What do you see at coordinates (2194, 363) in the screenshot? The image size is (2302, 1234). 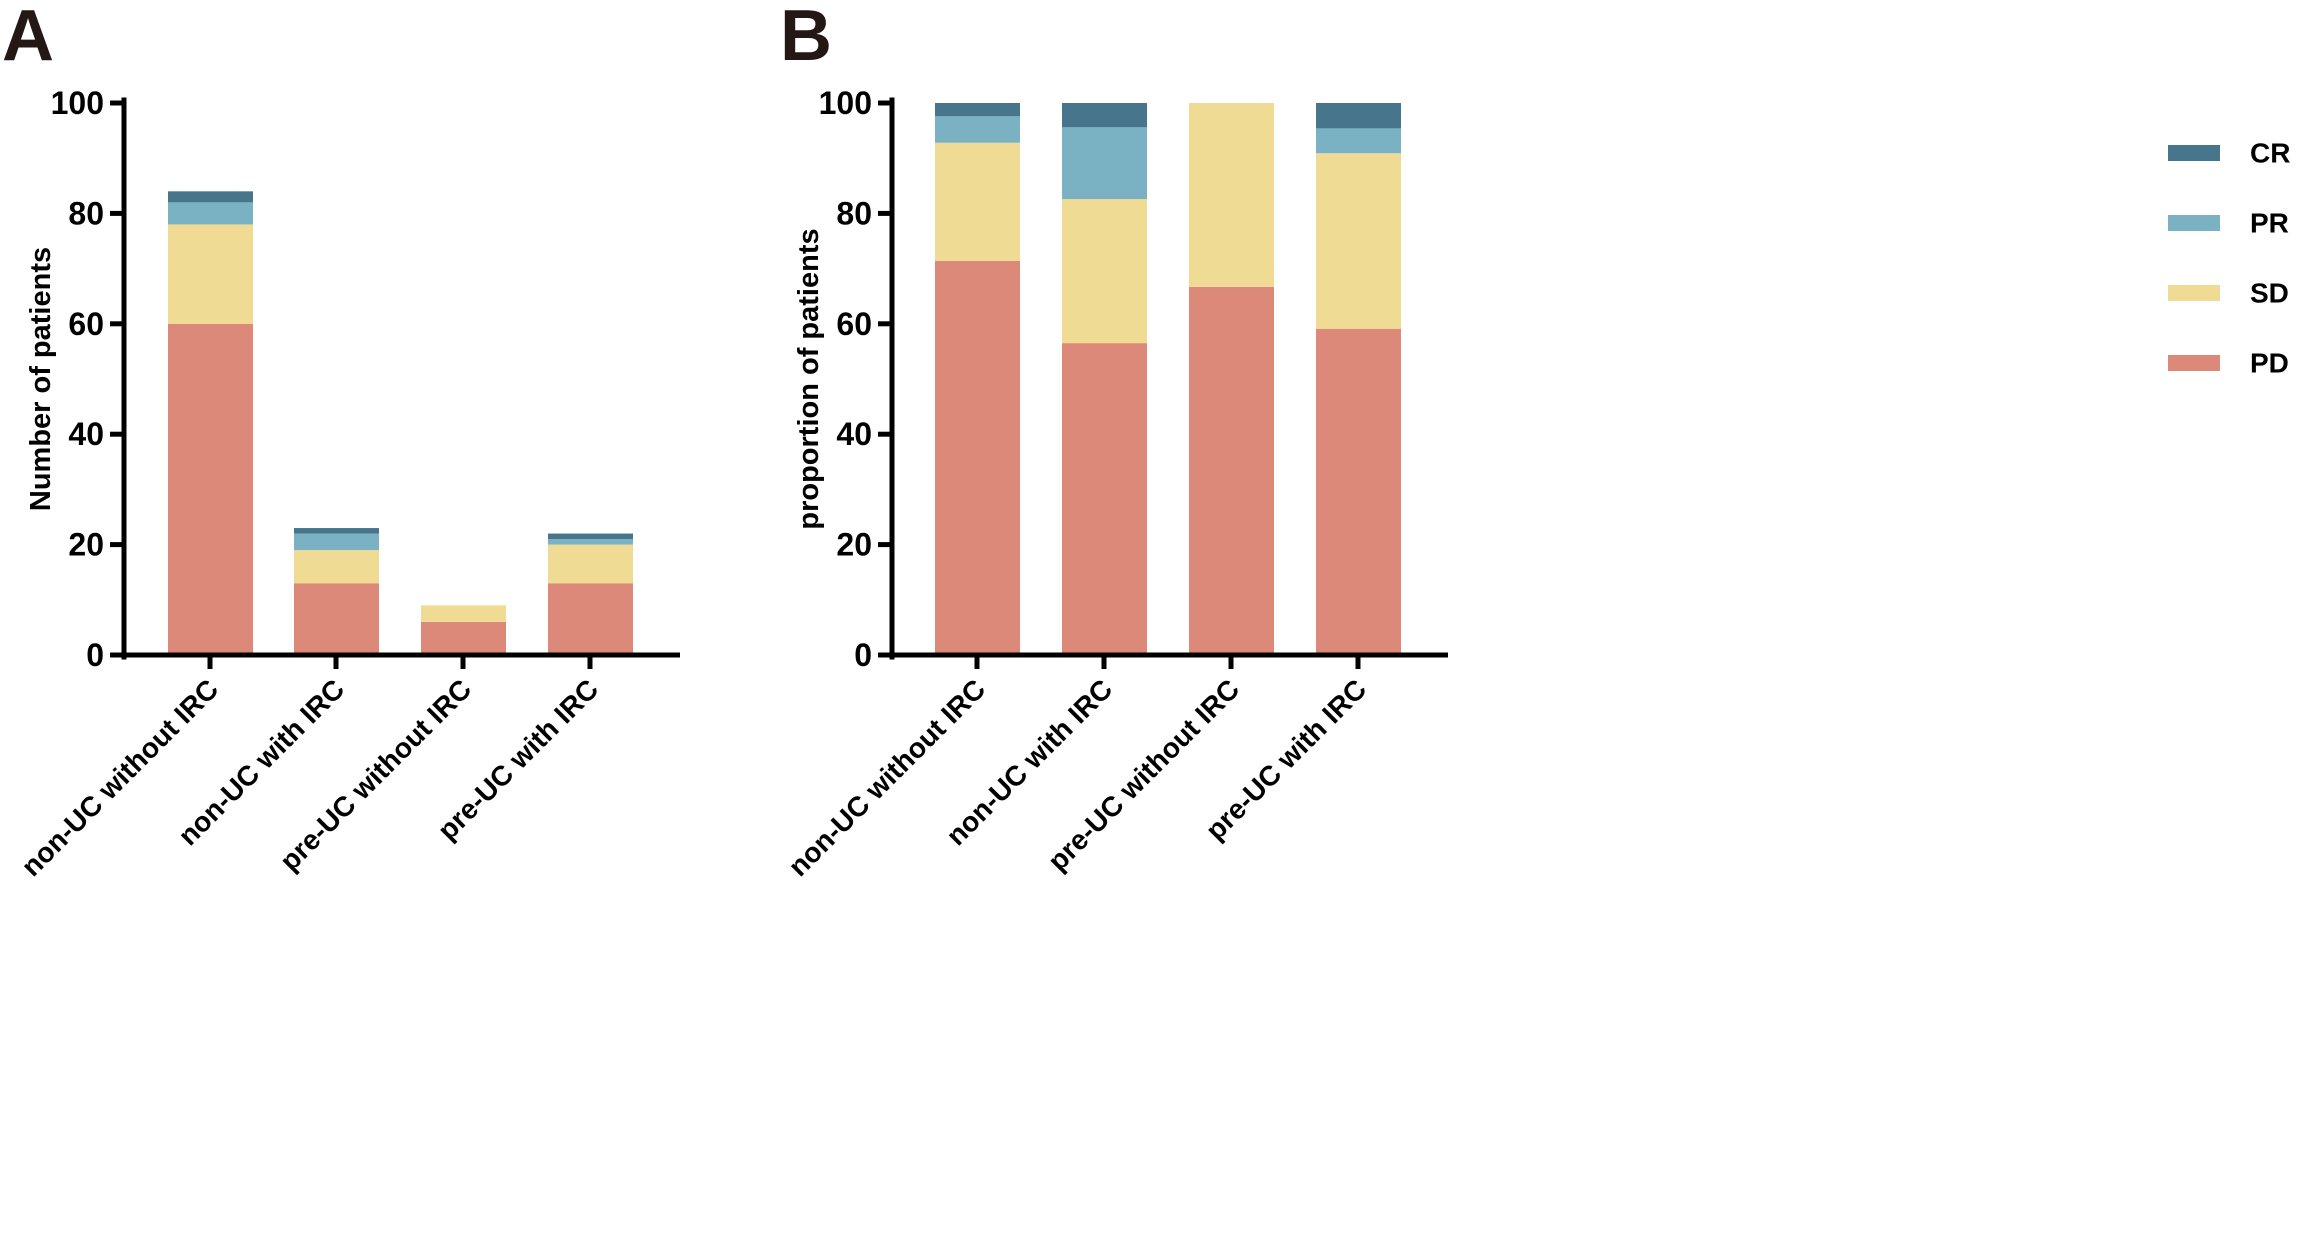 I see `legend-swatch-pd` at bounding box center [2194, 363].